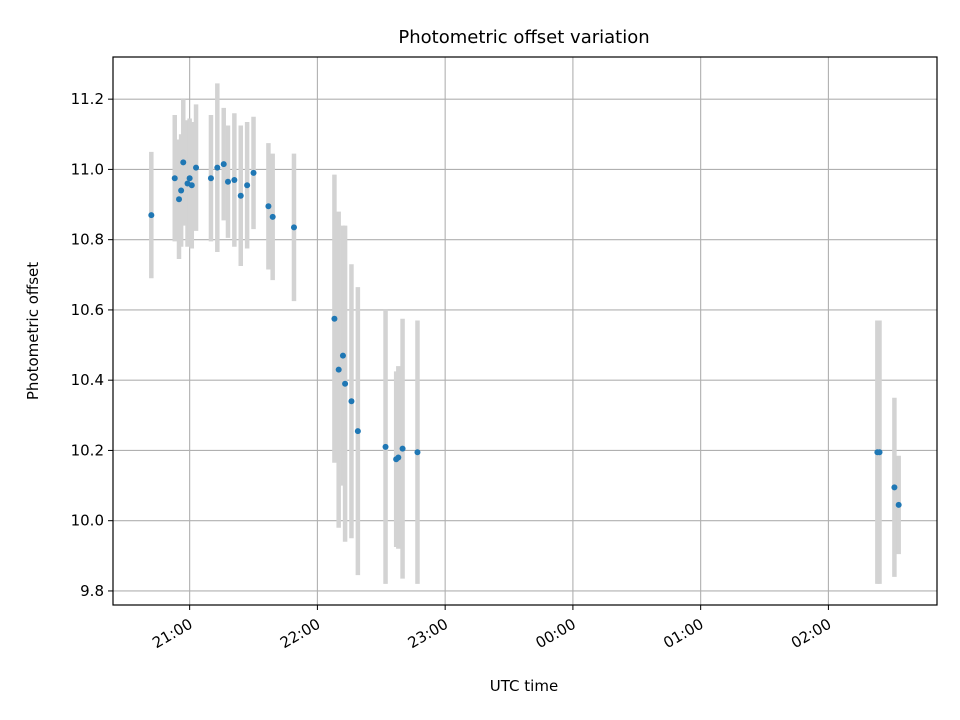 The width and height of the screenshot is (960, 720). What do you see at coordinates (92, 591) in the screenshot?
I see `y-tick-label: 9.8` at bounding box center [92, 591].